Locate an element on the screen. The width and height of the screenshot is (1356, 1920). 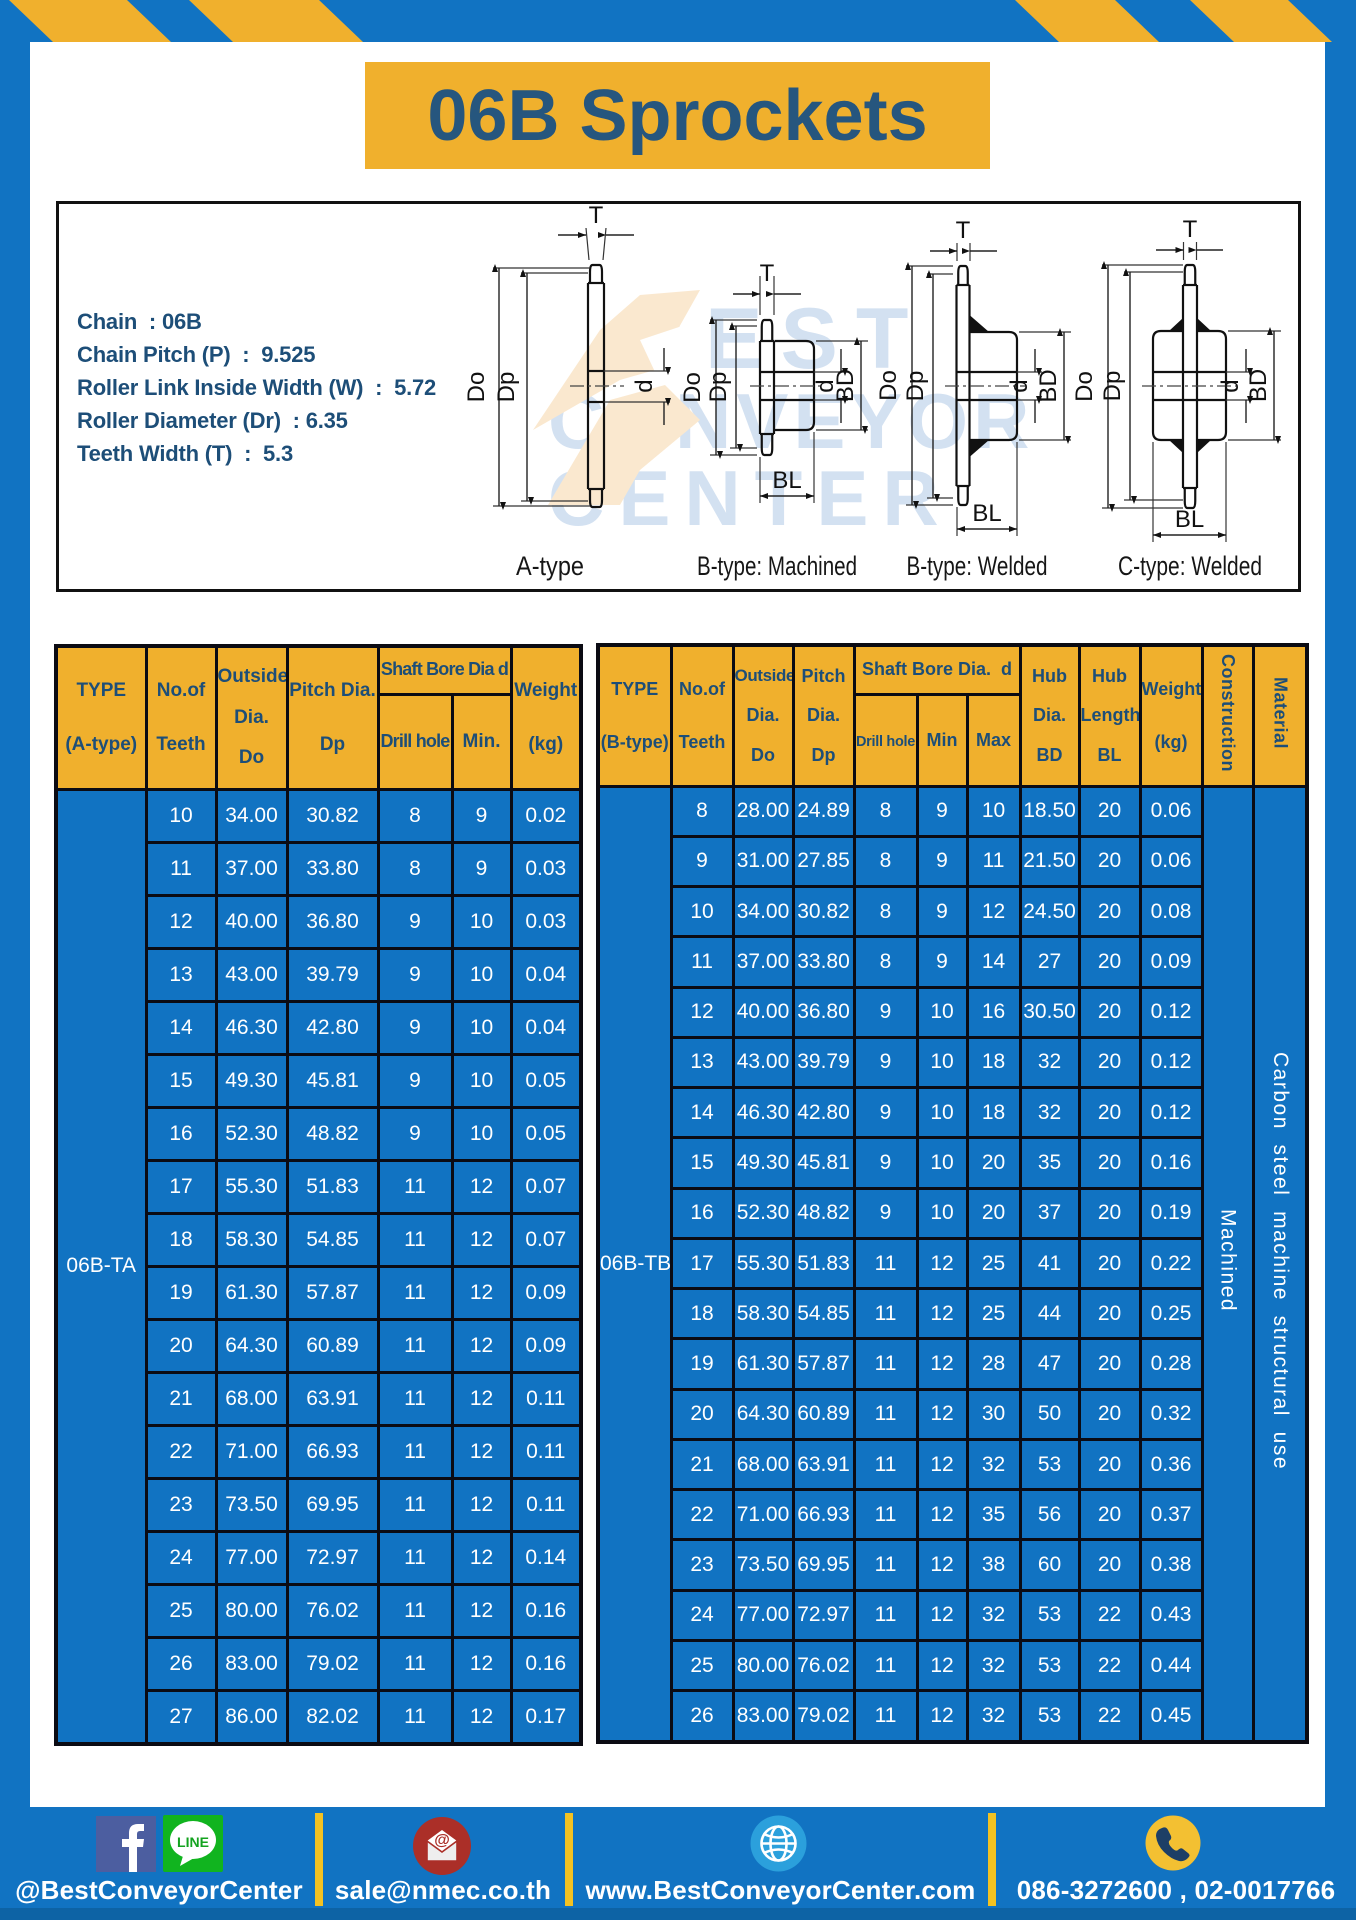
svg-text: C-type: Welded is located at coordinates (1190, 566).